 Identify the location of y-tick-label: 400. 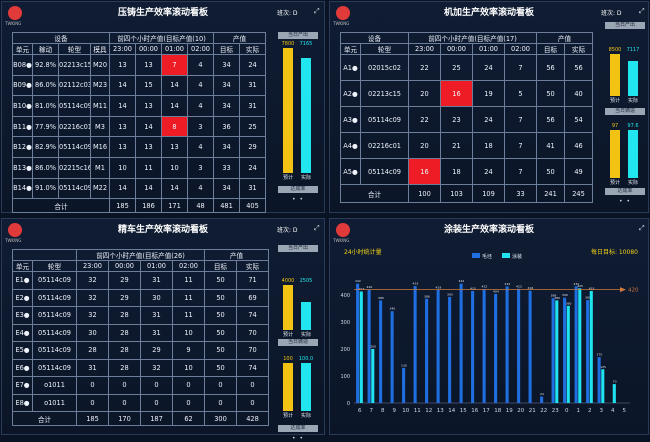
(345, 296).